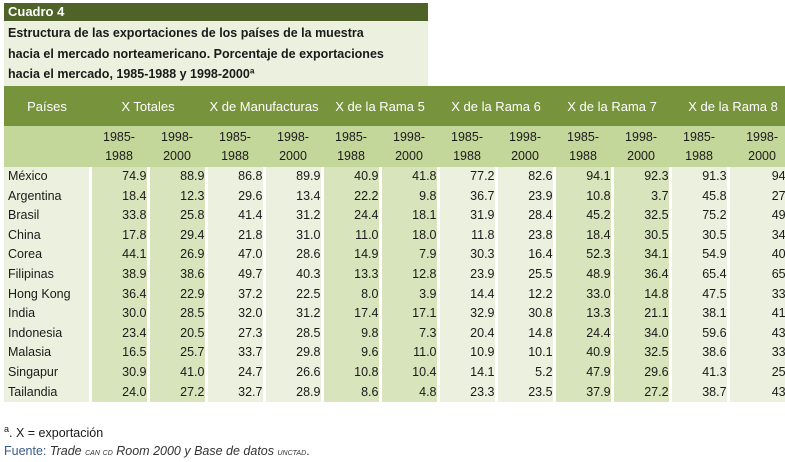 Image resolution: width=785 pixels, height=462 pixels. What do you see at coordinates (755, 235) in the screenshot?
I see `table-cell: 34.2` at bounding box center [755, 235].